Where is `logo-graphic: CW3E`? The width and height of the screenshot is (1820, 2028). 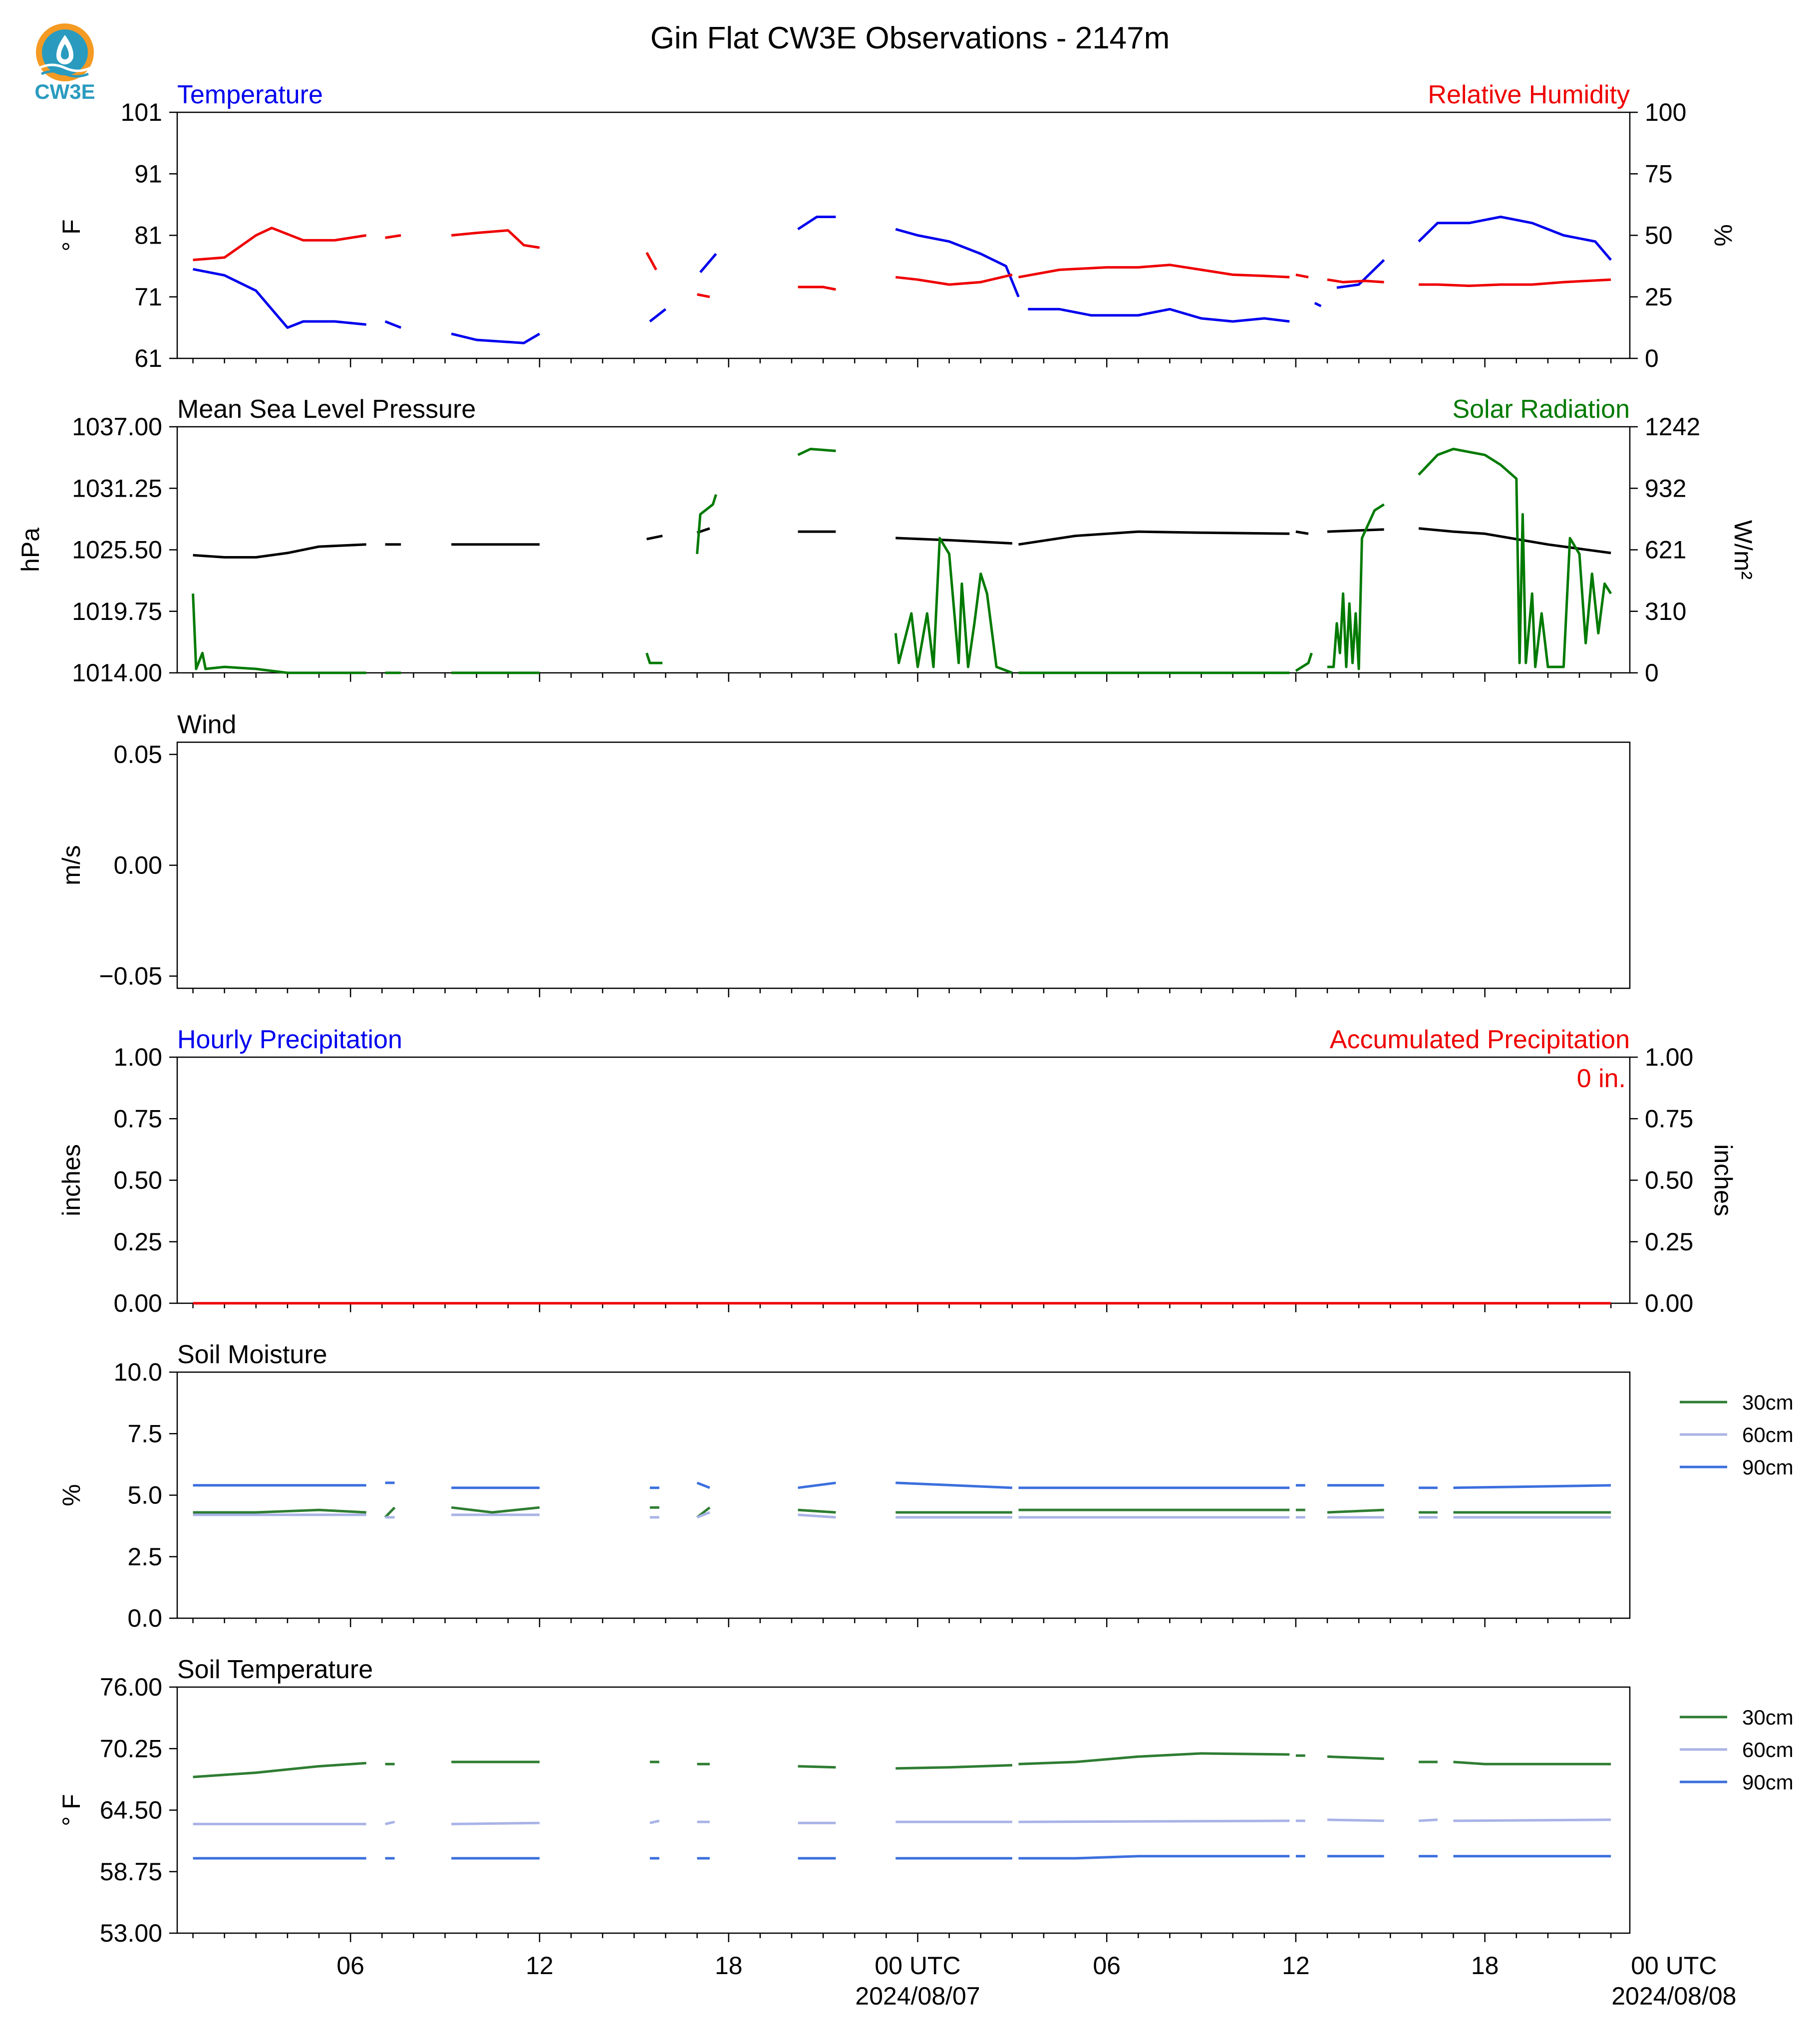
logo-graphic: CW3E is located at coordinates (64, 63).